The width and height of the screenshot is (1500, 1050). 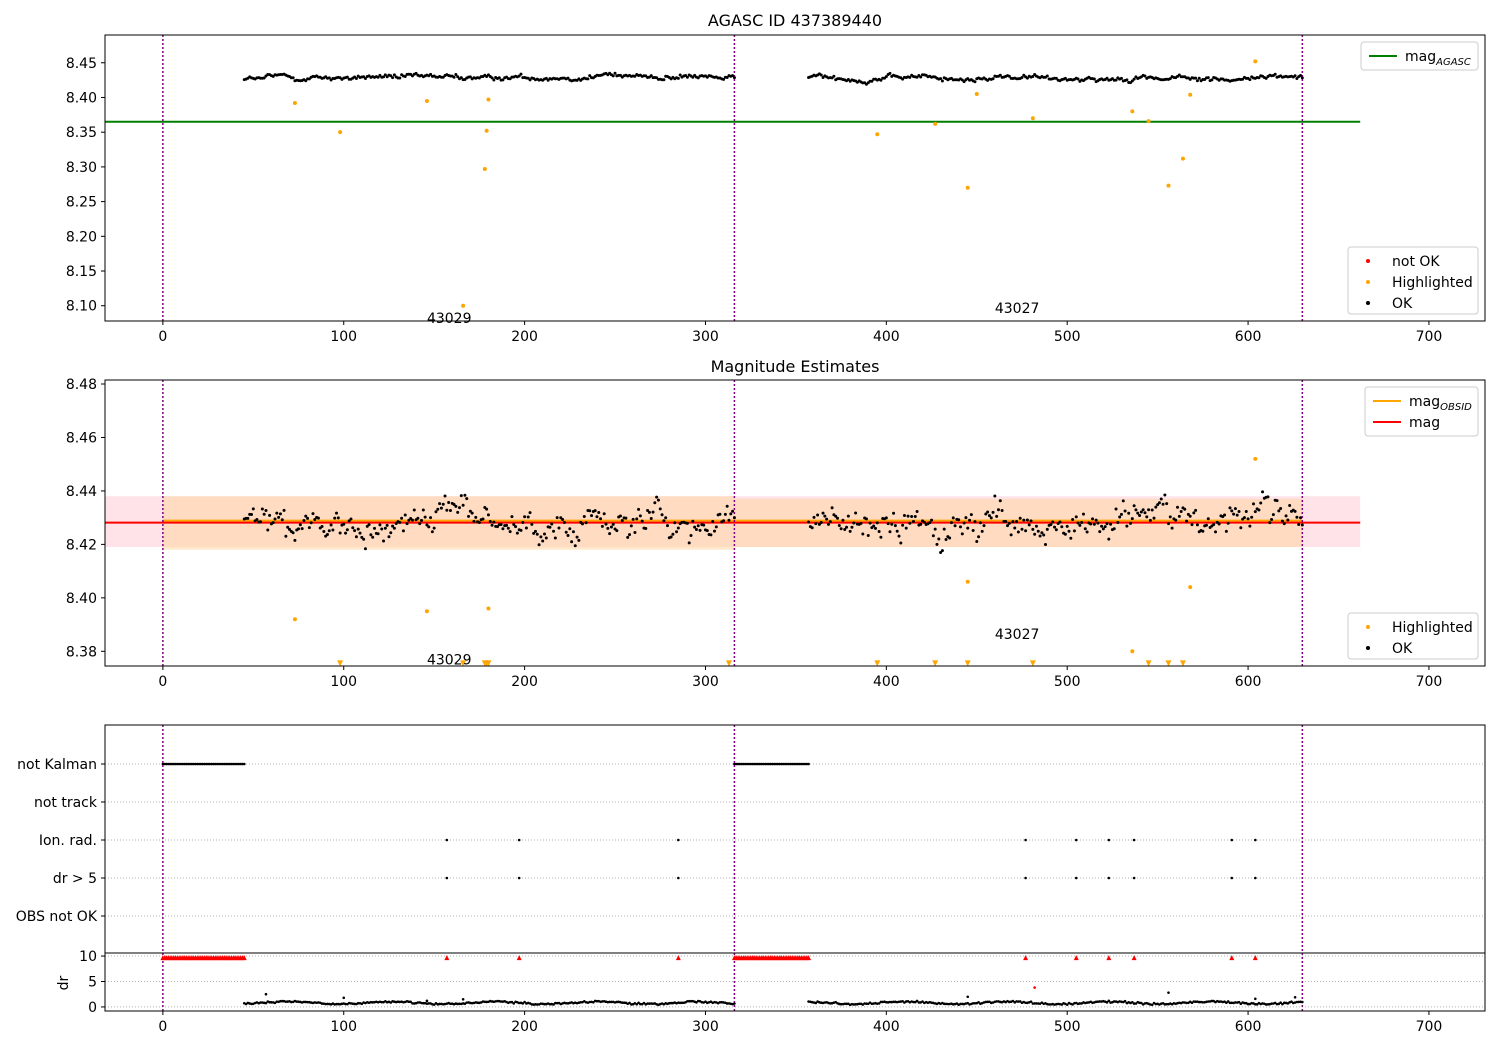 What do you see at coordinates (81, 545) in the screenshot?
I see `y-tick-label: 8.42` at bounding box center [81, 545].